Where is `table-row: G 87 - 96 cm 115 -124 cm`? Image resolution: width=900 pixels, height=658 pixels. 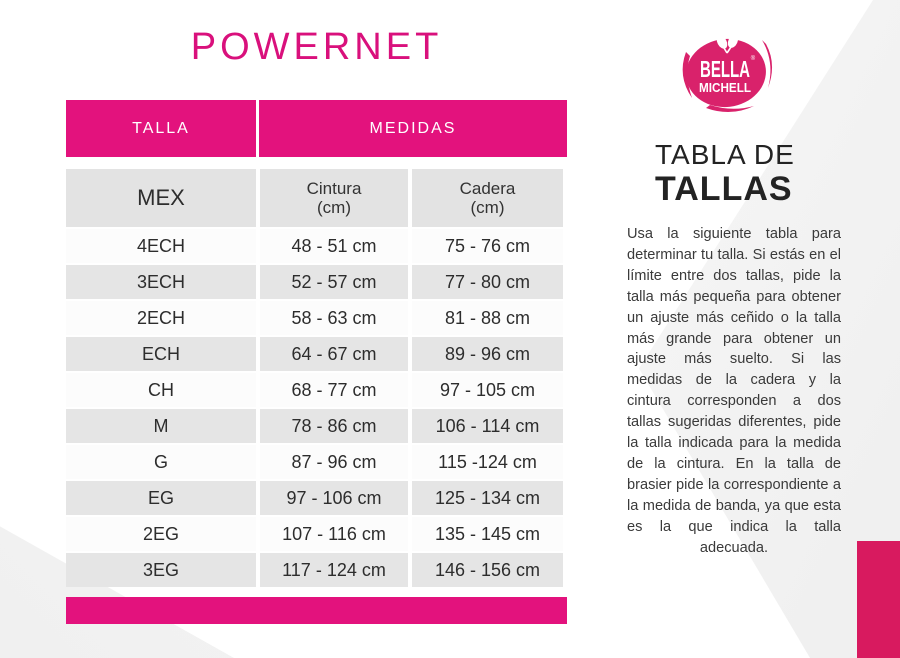 table-row: G 87 - 96 cm 115 -124 cm is located at coordinates (316, 462).